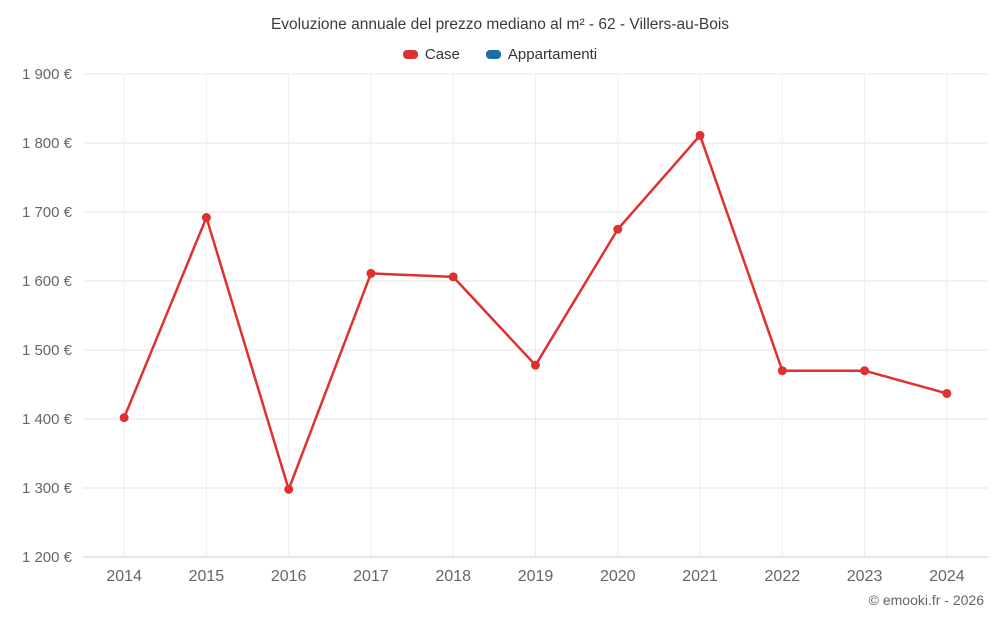 Image resolution: width=1000 pixels, height=625 pixels. I want to click on y-axis-tick-label: 1 600 €, so click(47, 281).